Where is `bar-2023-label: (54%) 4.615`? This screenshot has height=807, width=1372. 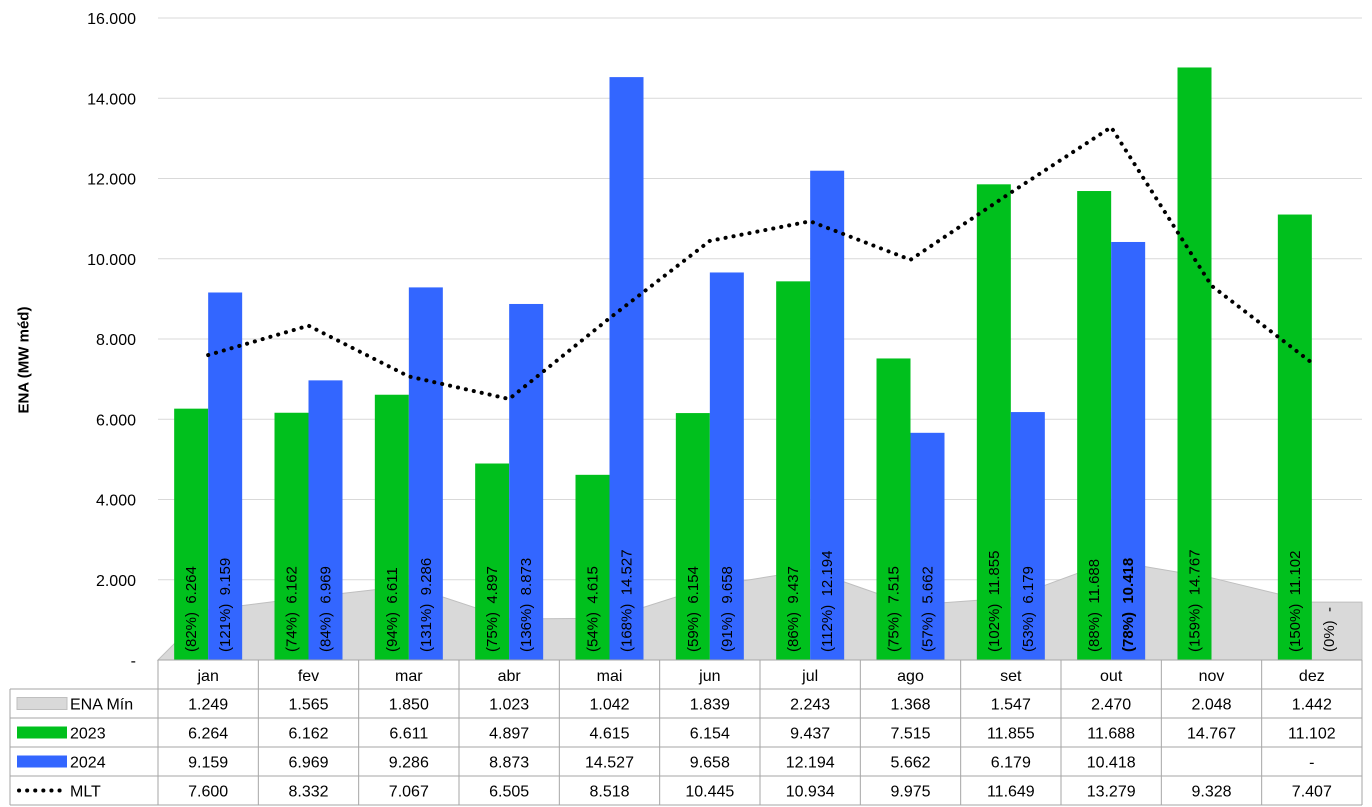
bar-2023-label: (54%) 4.615 is located at coordinates (593, 609).